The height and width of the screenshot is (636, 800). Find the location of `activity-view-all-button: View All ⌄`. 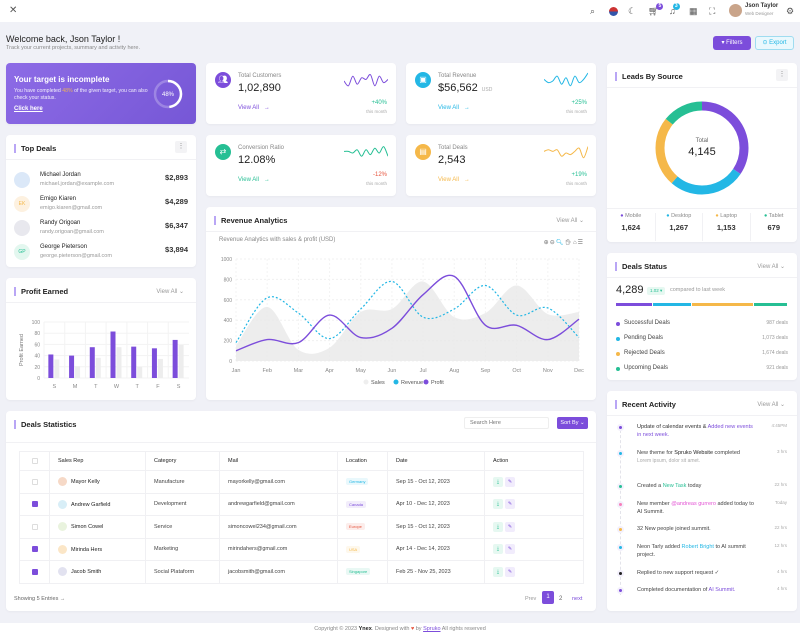

activity-view-all-button: View All ⌄ is located at coordinates (771, 405).